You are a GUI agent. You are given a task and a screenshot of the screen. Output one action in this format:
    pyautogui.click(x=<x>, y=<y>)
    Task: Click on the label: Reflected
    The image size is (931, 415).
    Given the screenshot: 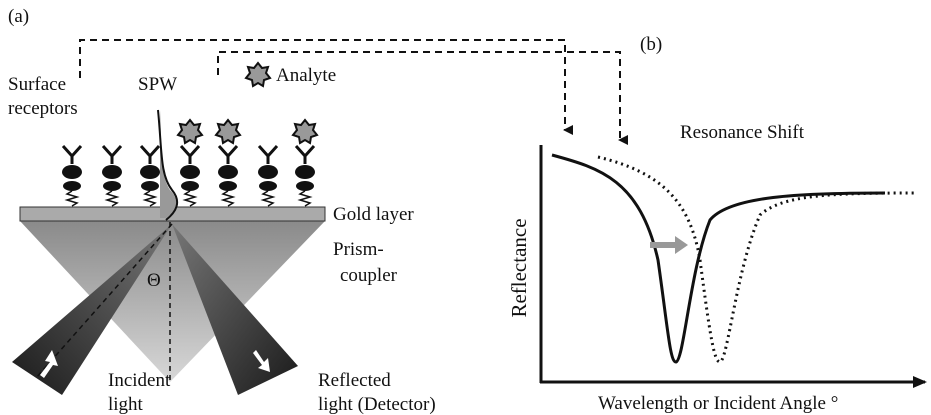 What is the action you would take?
    pyautogui.click(x=354, y=380)
    